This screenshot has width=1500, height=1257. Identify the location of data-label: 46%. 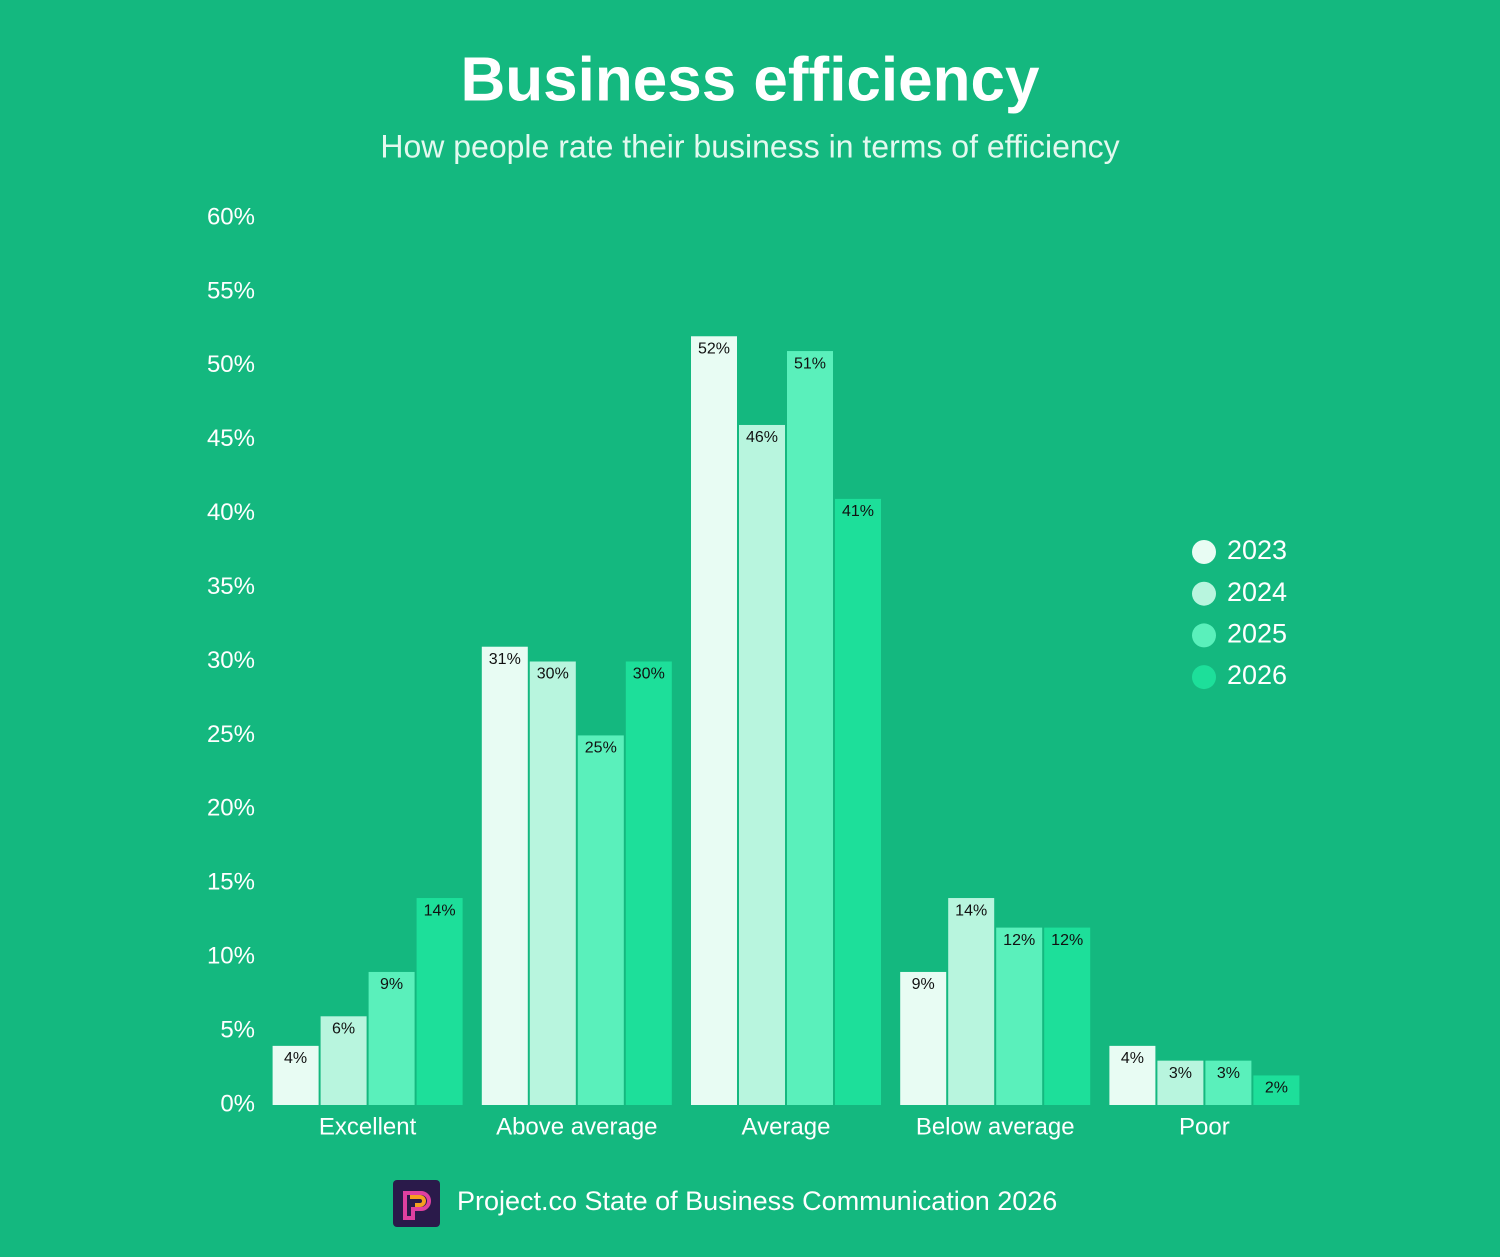
(762, 437).